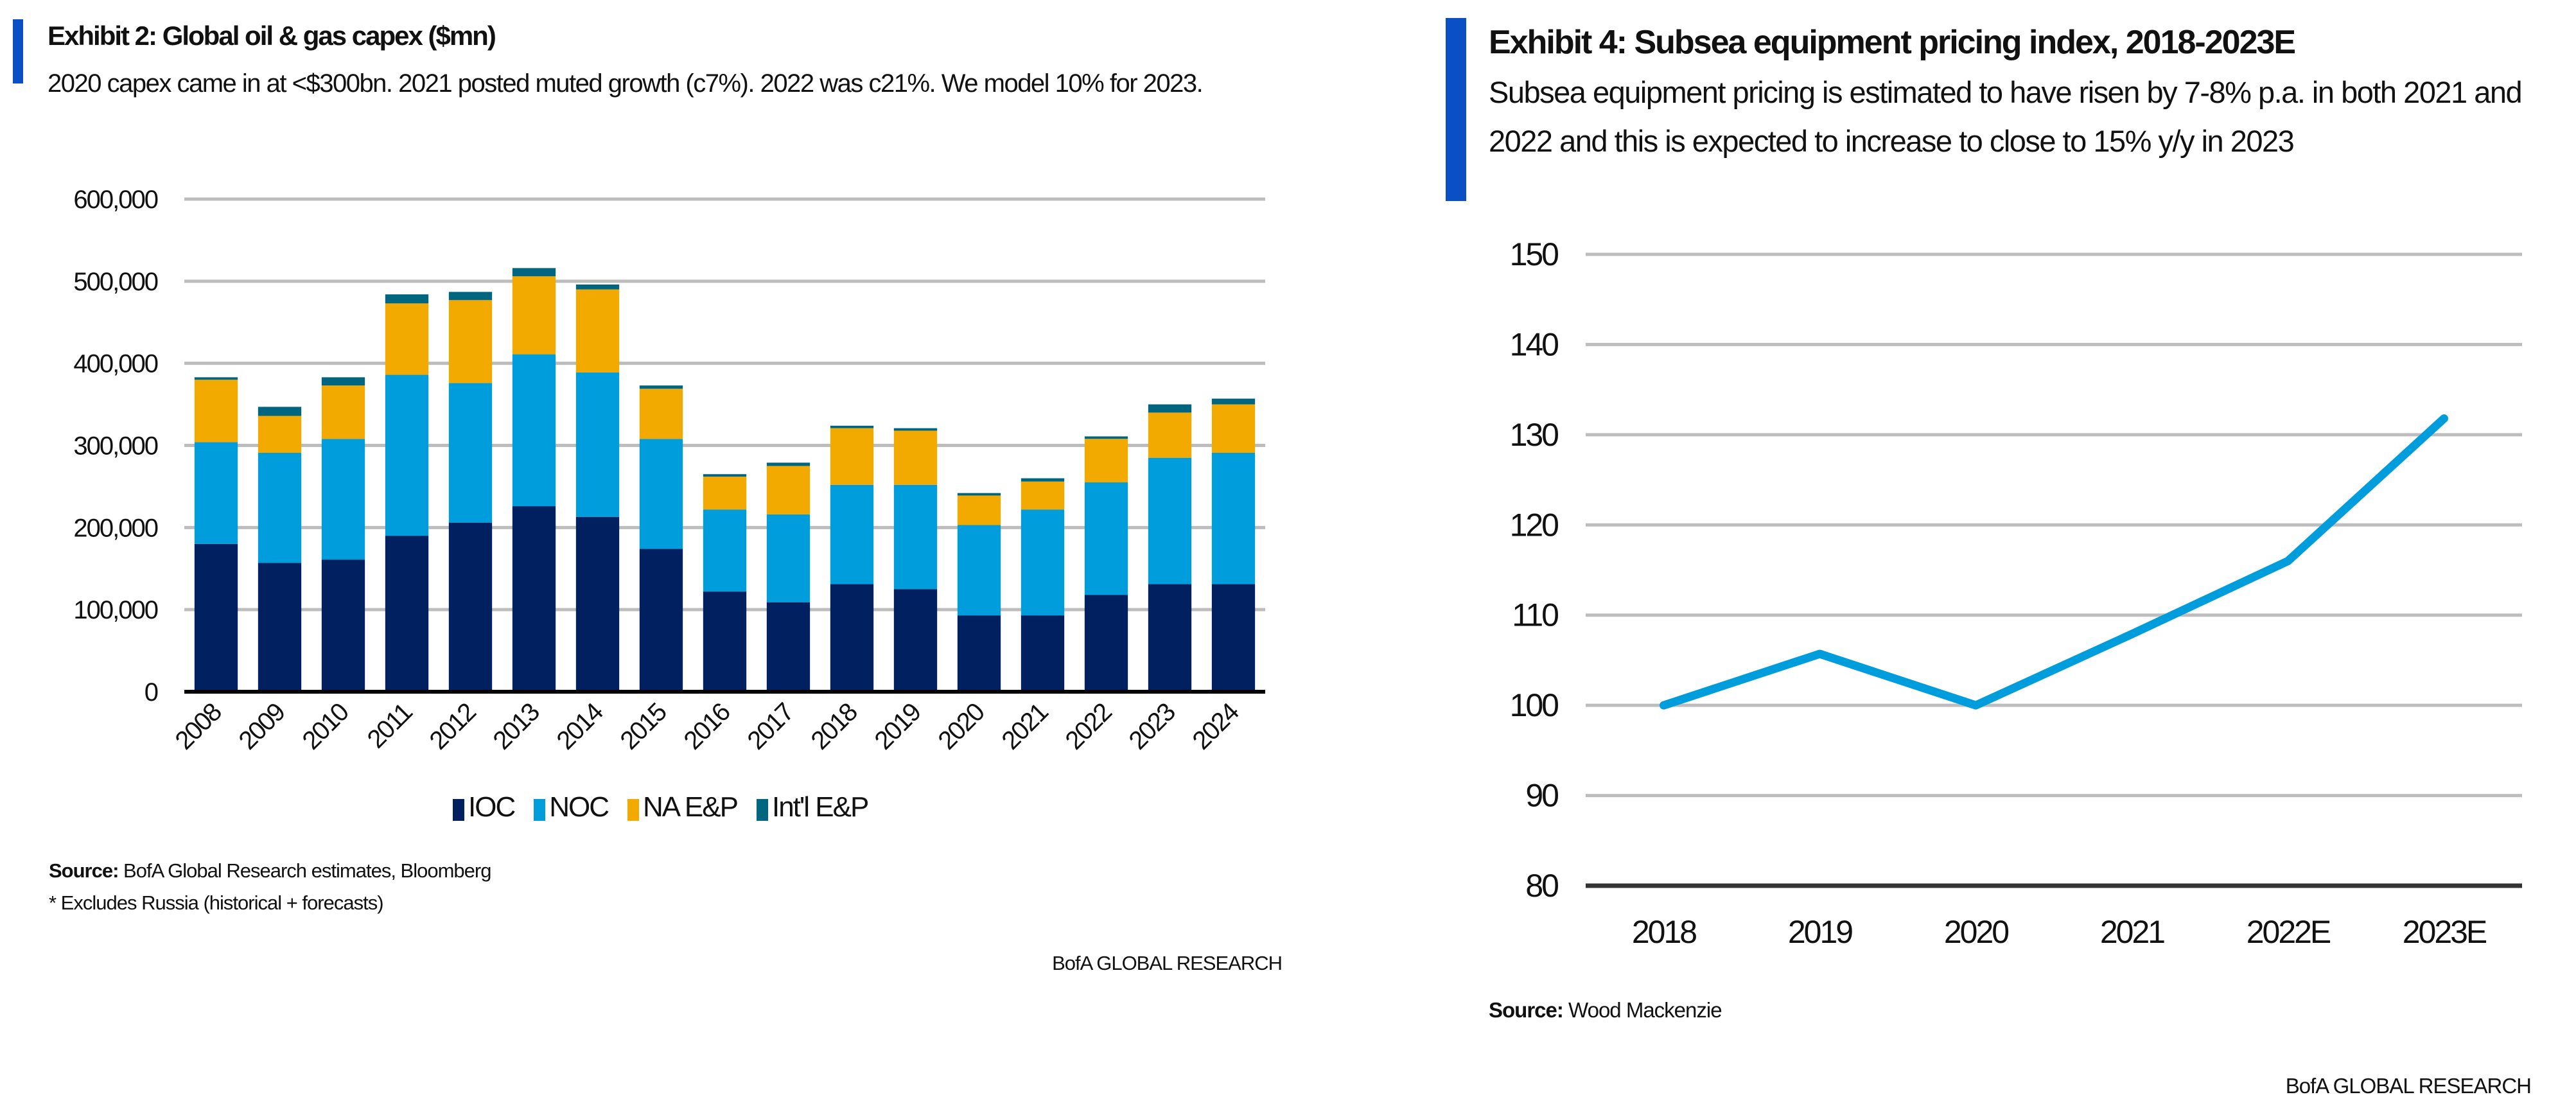  I want to click on legend-item: NOC, so click(571, 807).